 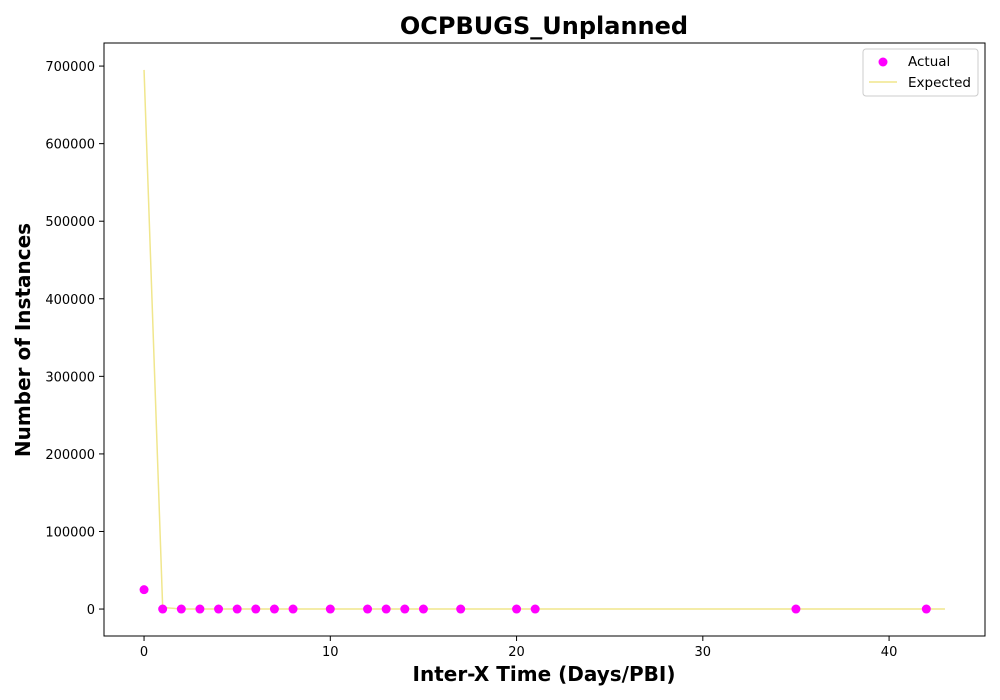 I want to click on y-tick-label: 400000, so click(x=70, y=300).